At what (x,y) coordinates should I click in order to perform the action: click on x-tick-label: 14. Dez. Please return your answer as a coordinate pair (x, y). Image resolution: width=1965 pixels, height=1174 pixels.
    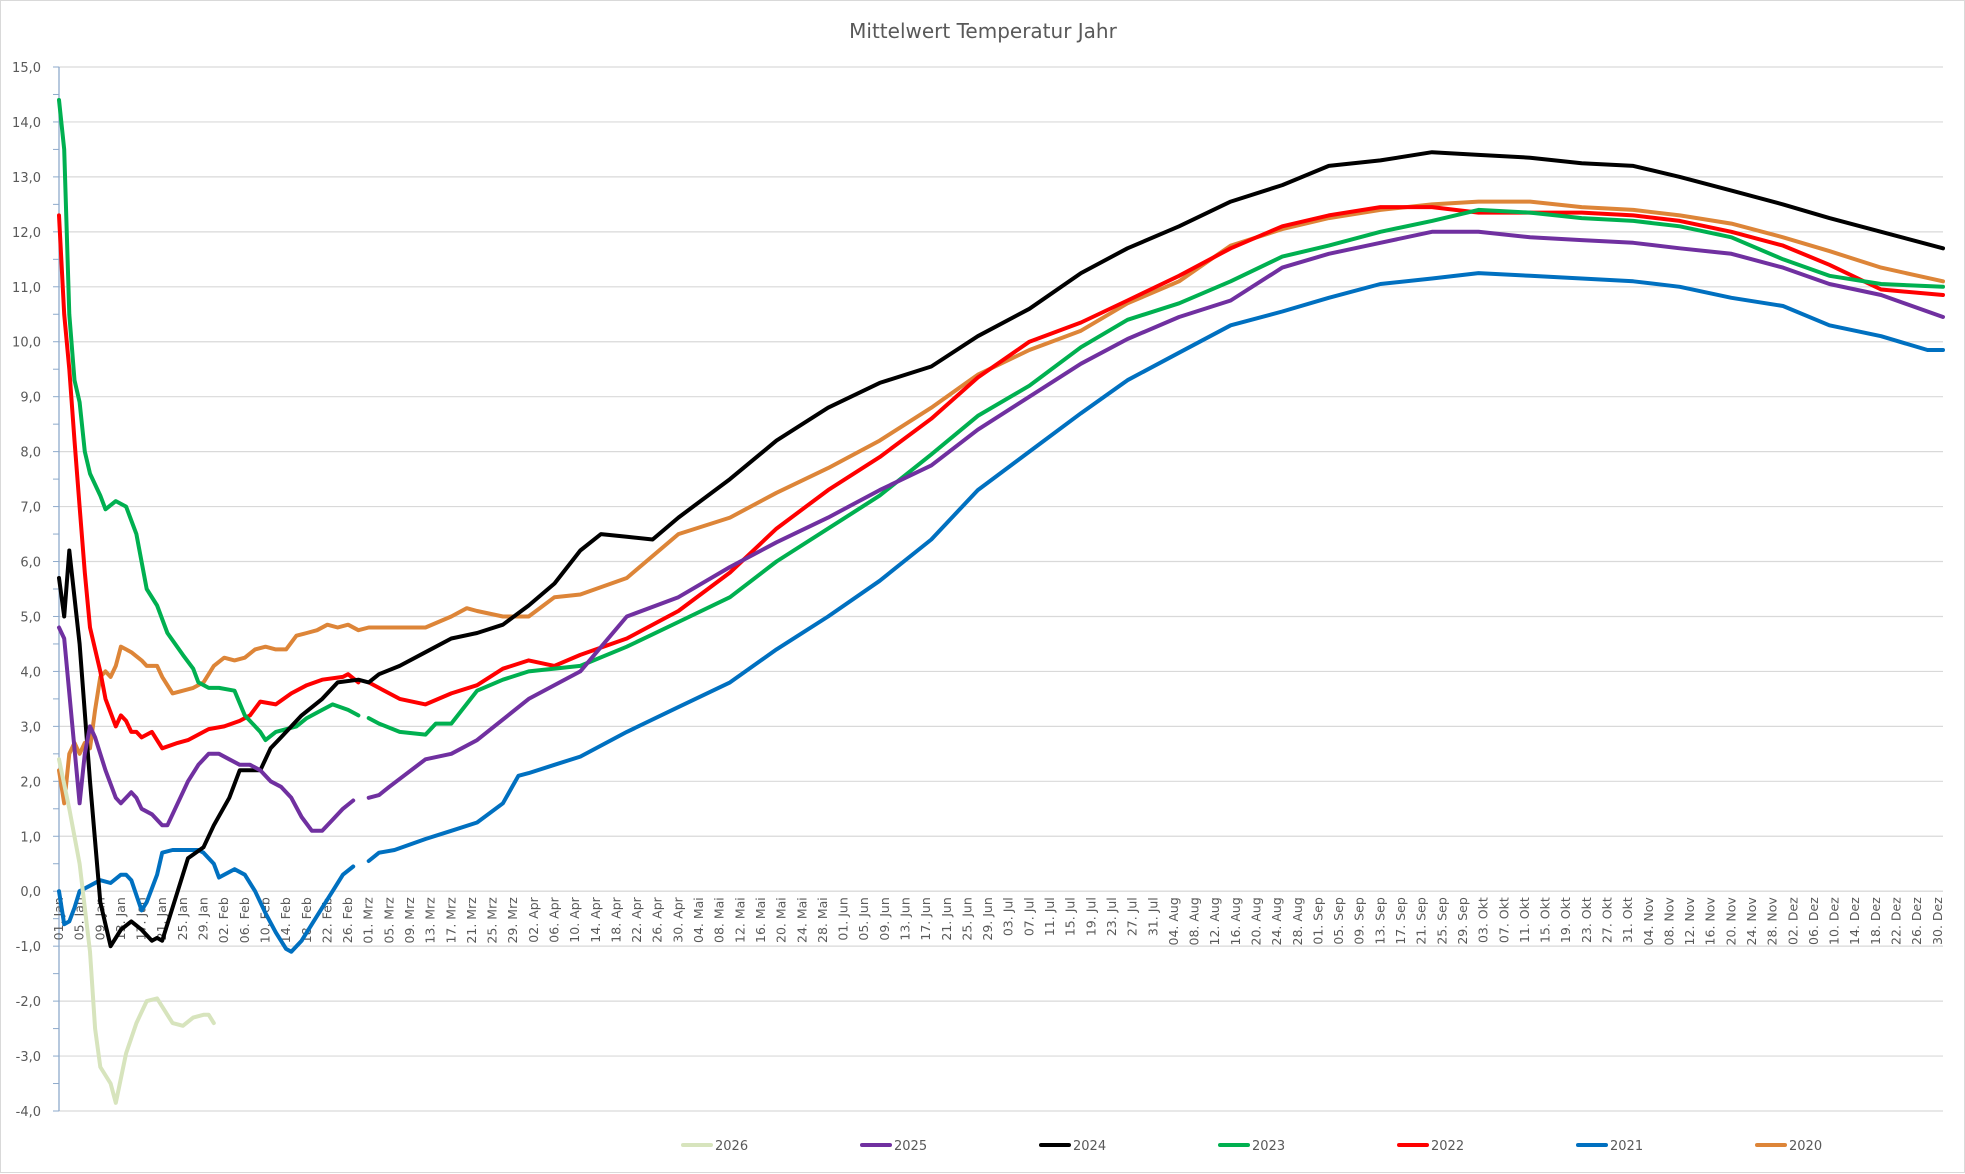
    Looking at the image, I should click on (1854, 921).